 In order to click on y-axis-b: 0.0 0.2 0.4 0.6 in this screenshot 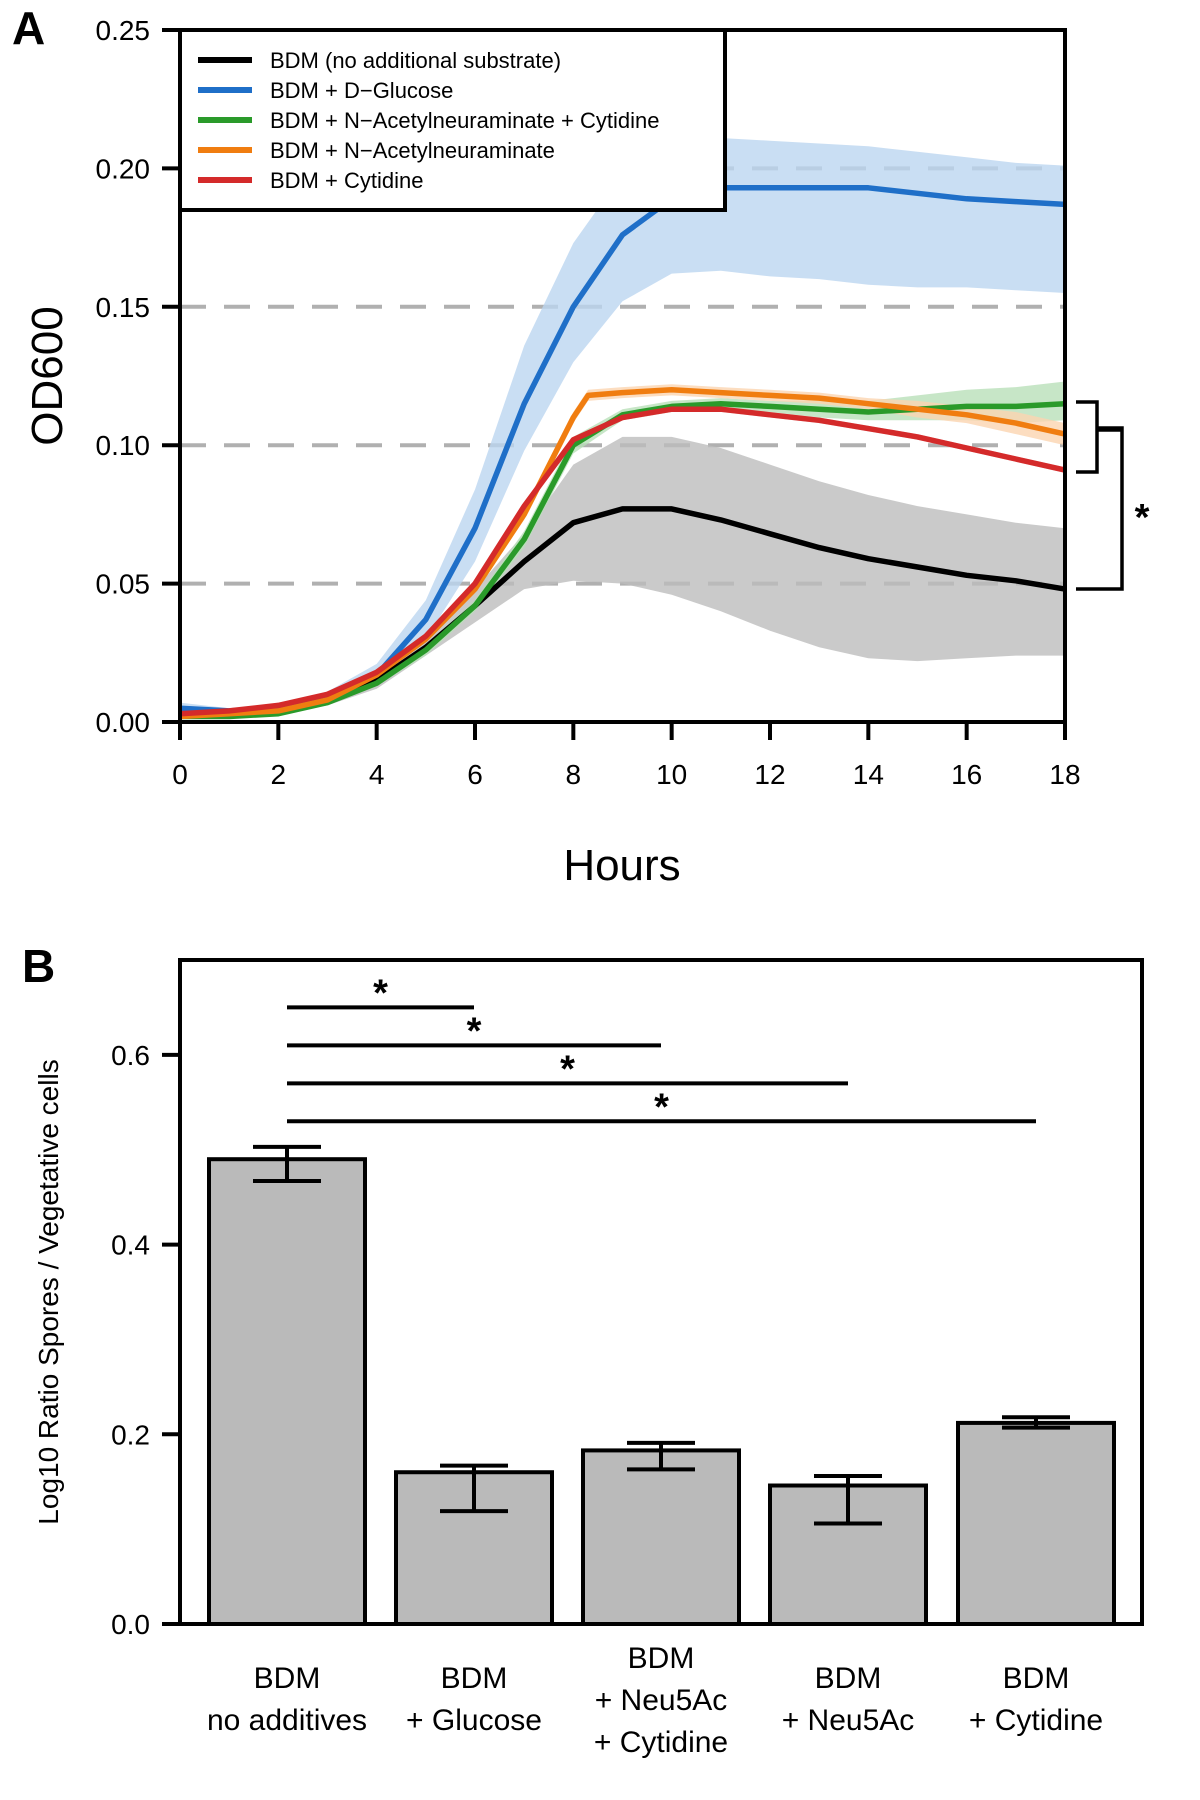, I will do `click(145, 1340)`.